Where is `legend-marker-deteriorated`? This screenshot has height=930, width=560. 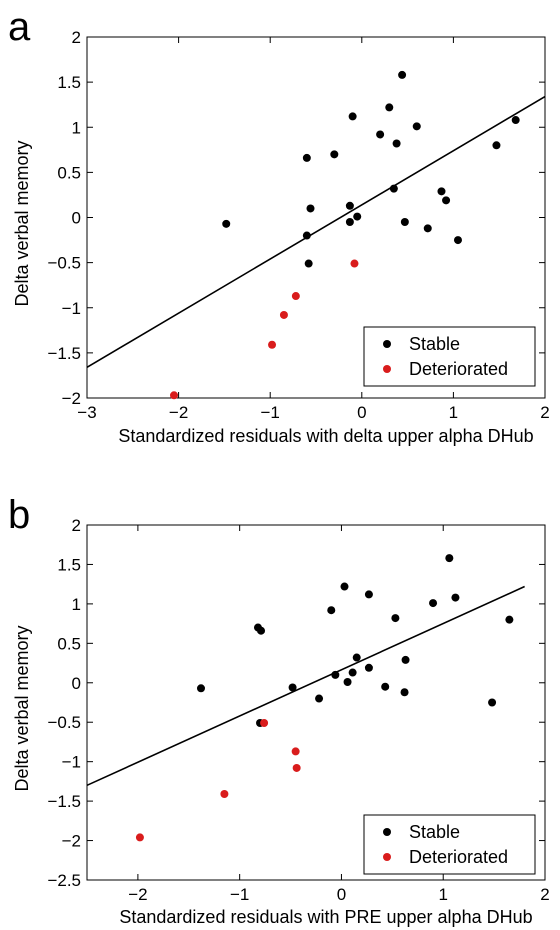
legend-marker-deteriorated is located at coordinates (387, 857).